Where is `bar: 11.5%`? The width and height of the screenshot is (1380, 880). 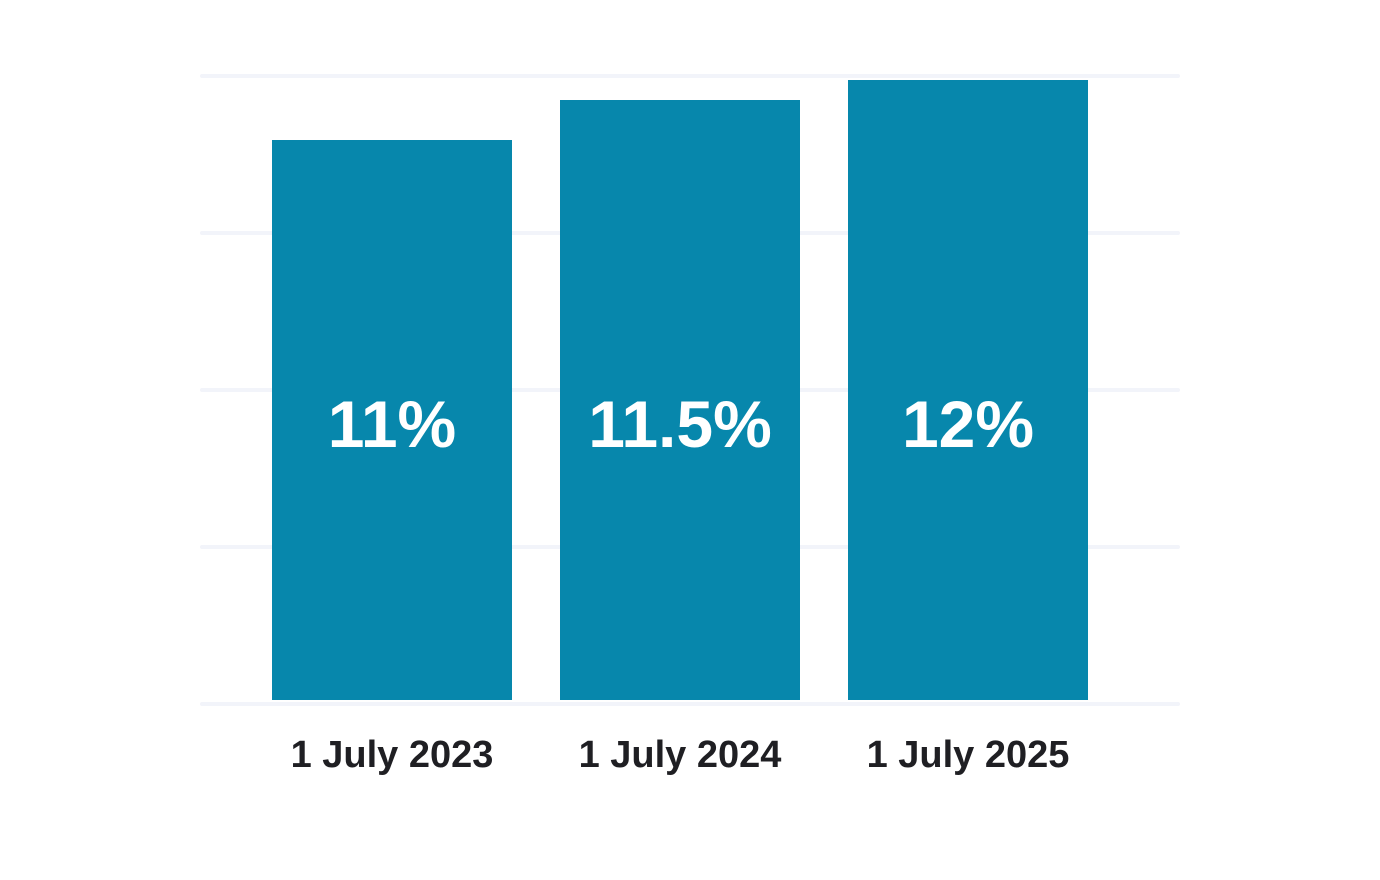
bar: 11.5% is located at coordinates (680, 400).